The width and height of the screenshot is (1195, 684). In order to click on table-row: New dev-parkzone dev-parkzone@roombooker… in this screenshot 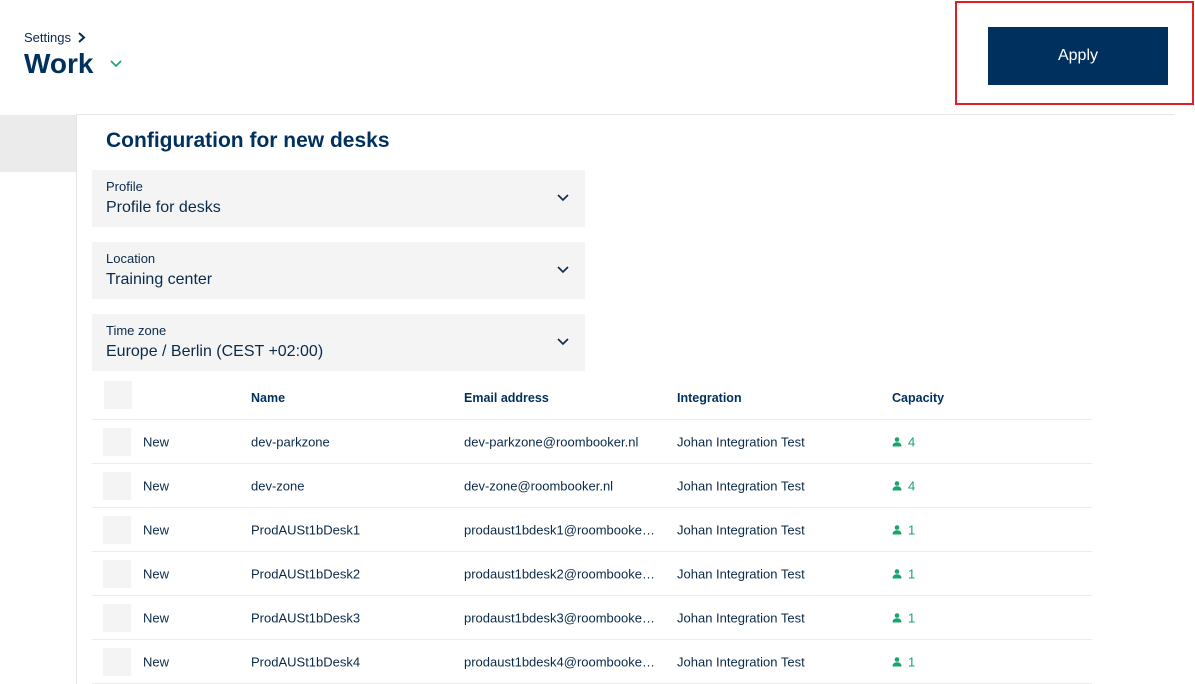, I will do `click(592, 442)`.